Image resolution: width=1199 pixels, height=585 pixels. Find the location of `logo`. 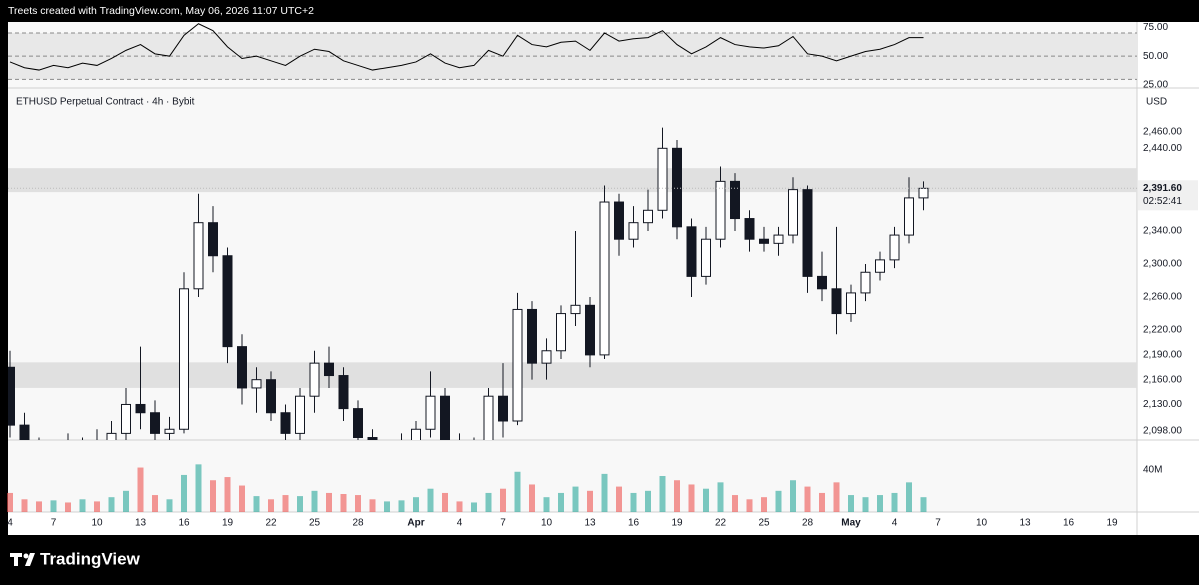

logo is located at coordinates (22, 559).